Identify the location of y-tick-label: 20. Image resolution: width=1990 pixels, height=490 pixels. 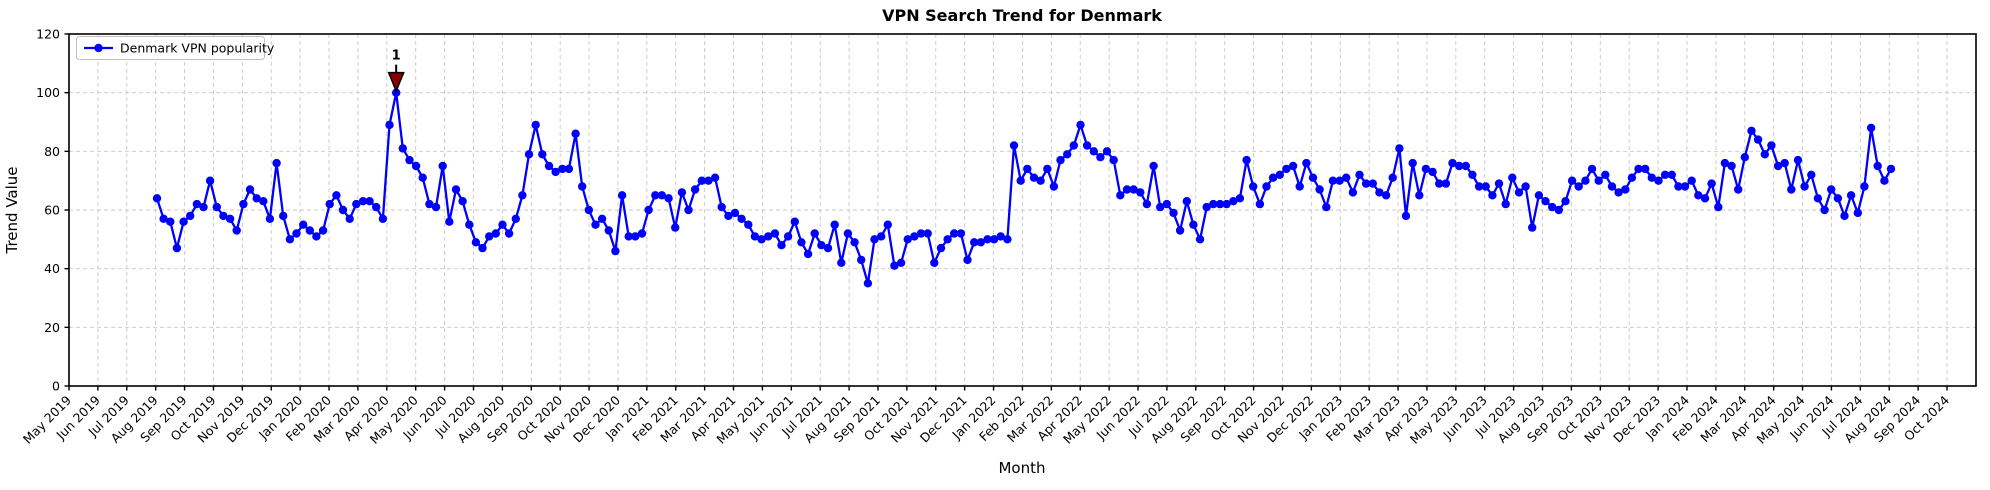
(52, 327).